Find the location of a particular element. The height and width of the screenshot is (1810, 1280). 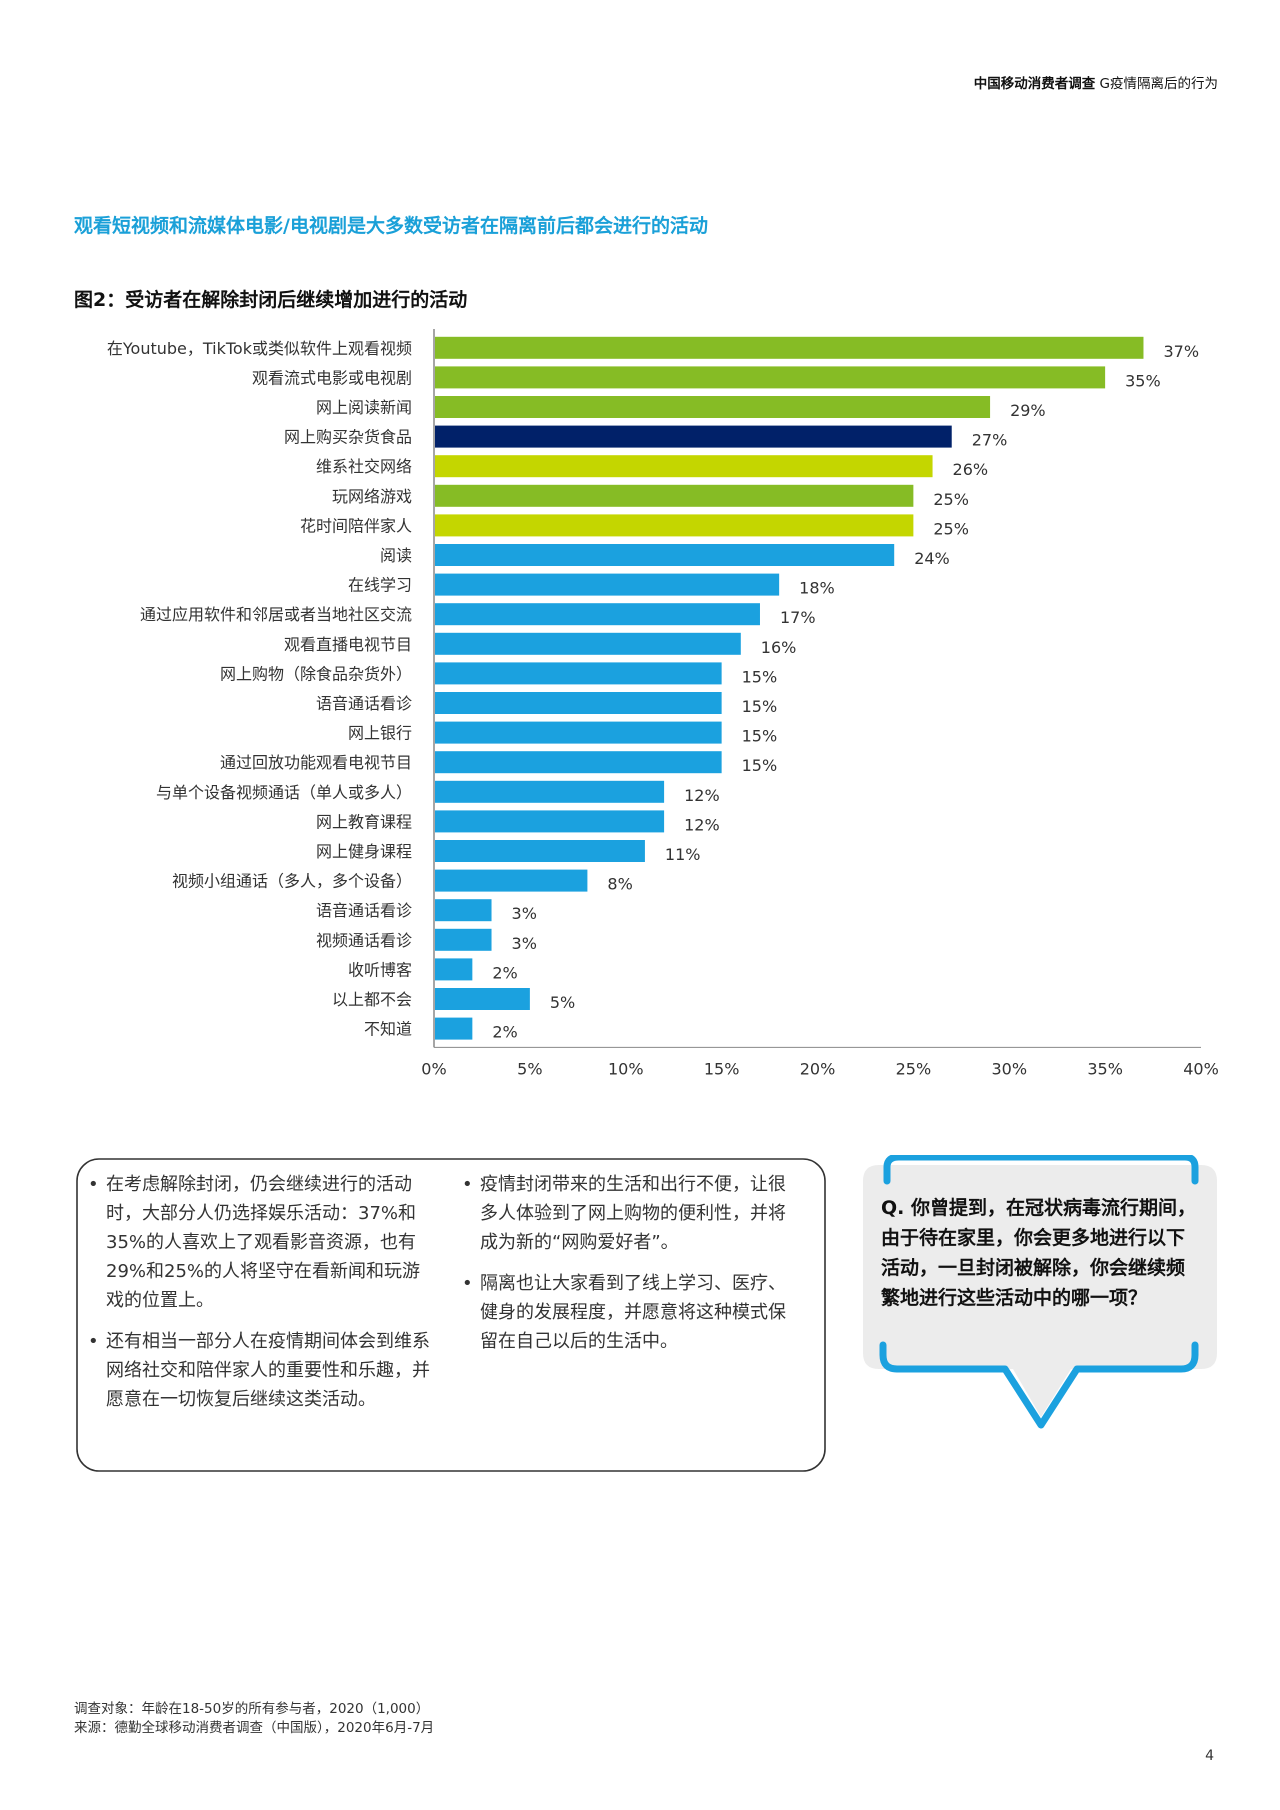

value-label: 26% is located at coordinates (971, 469).